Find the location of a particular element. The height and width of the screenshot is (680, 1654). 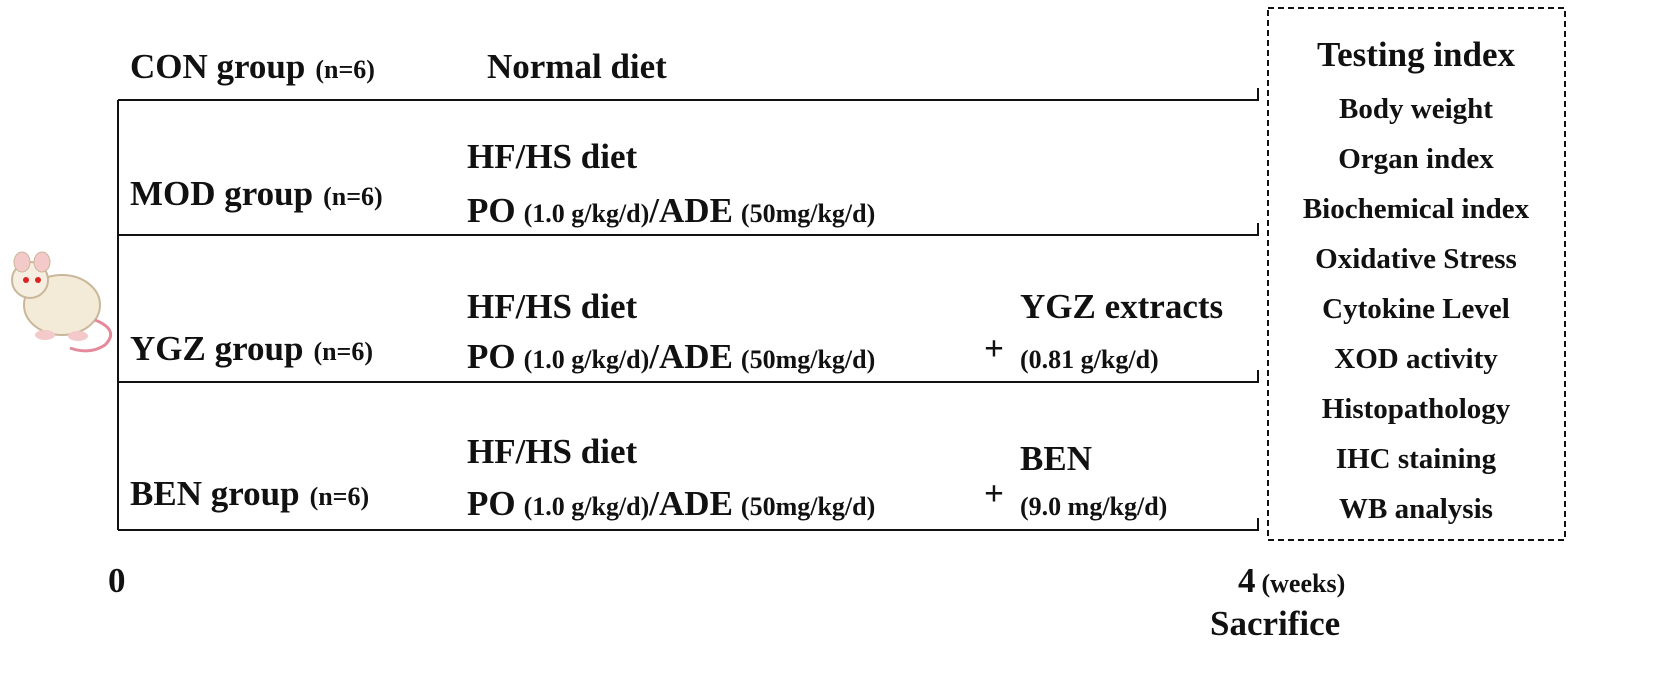

group-label: YGZ group (n=6) is located at coordinates (251, 348).